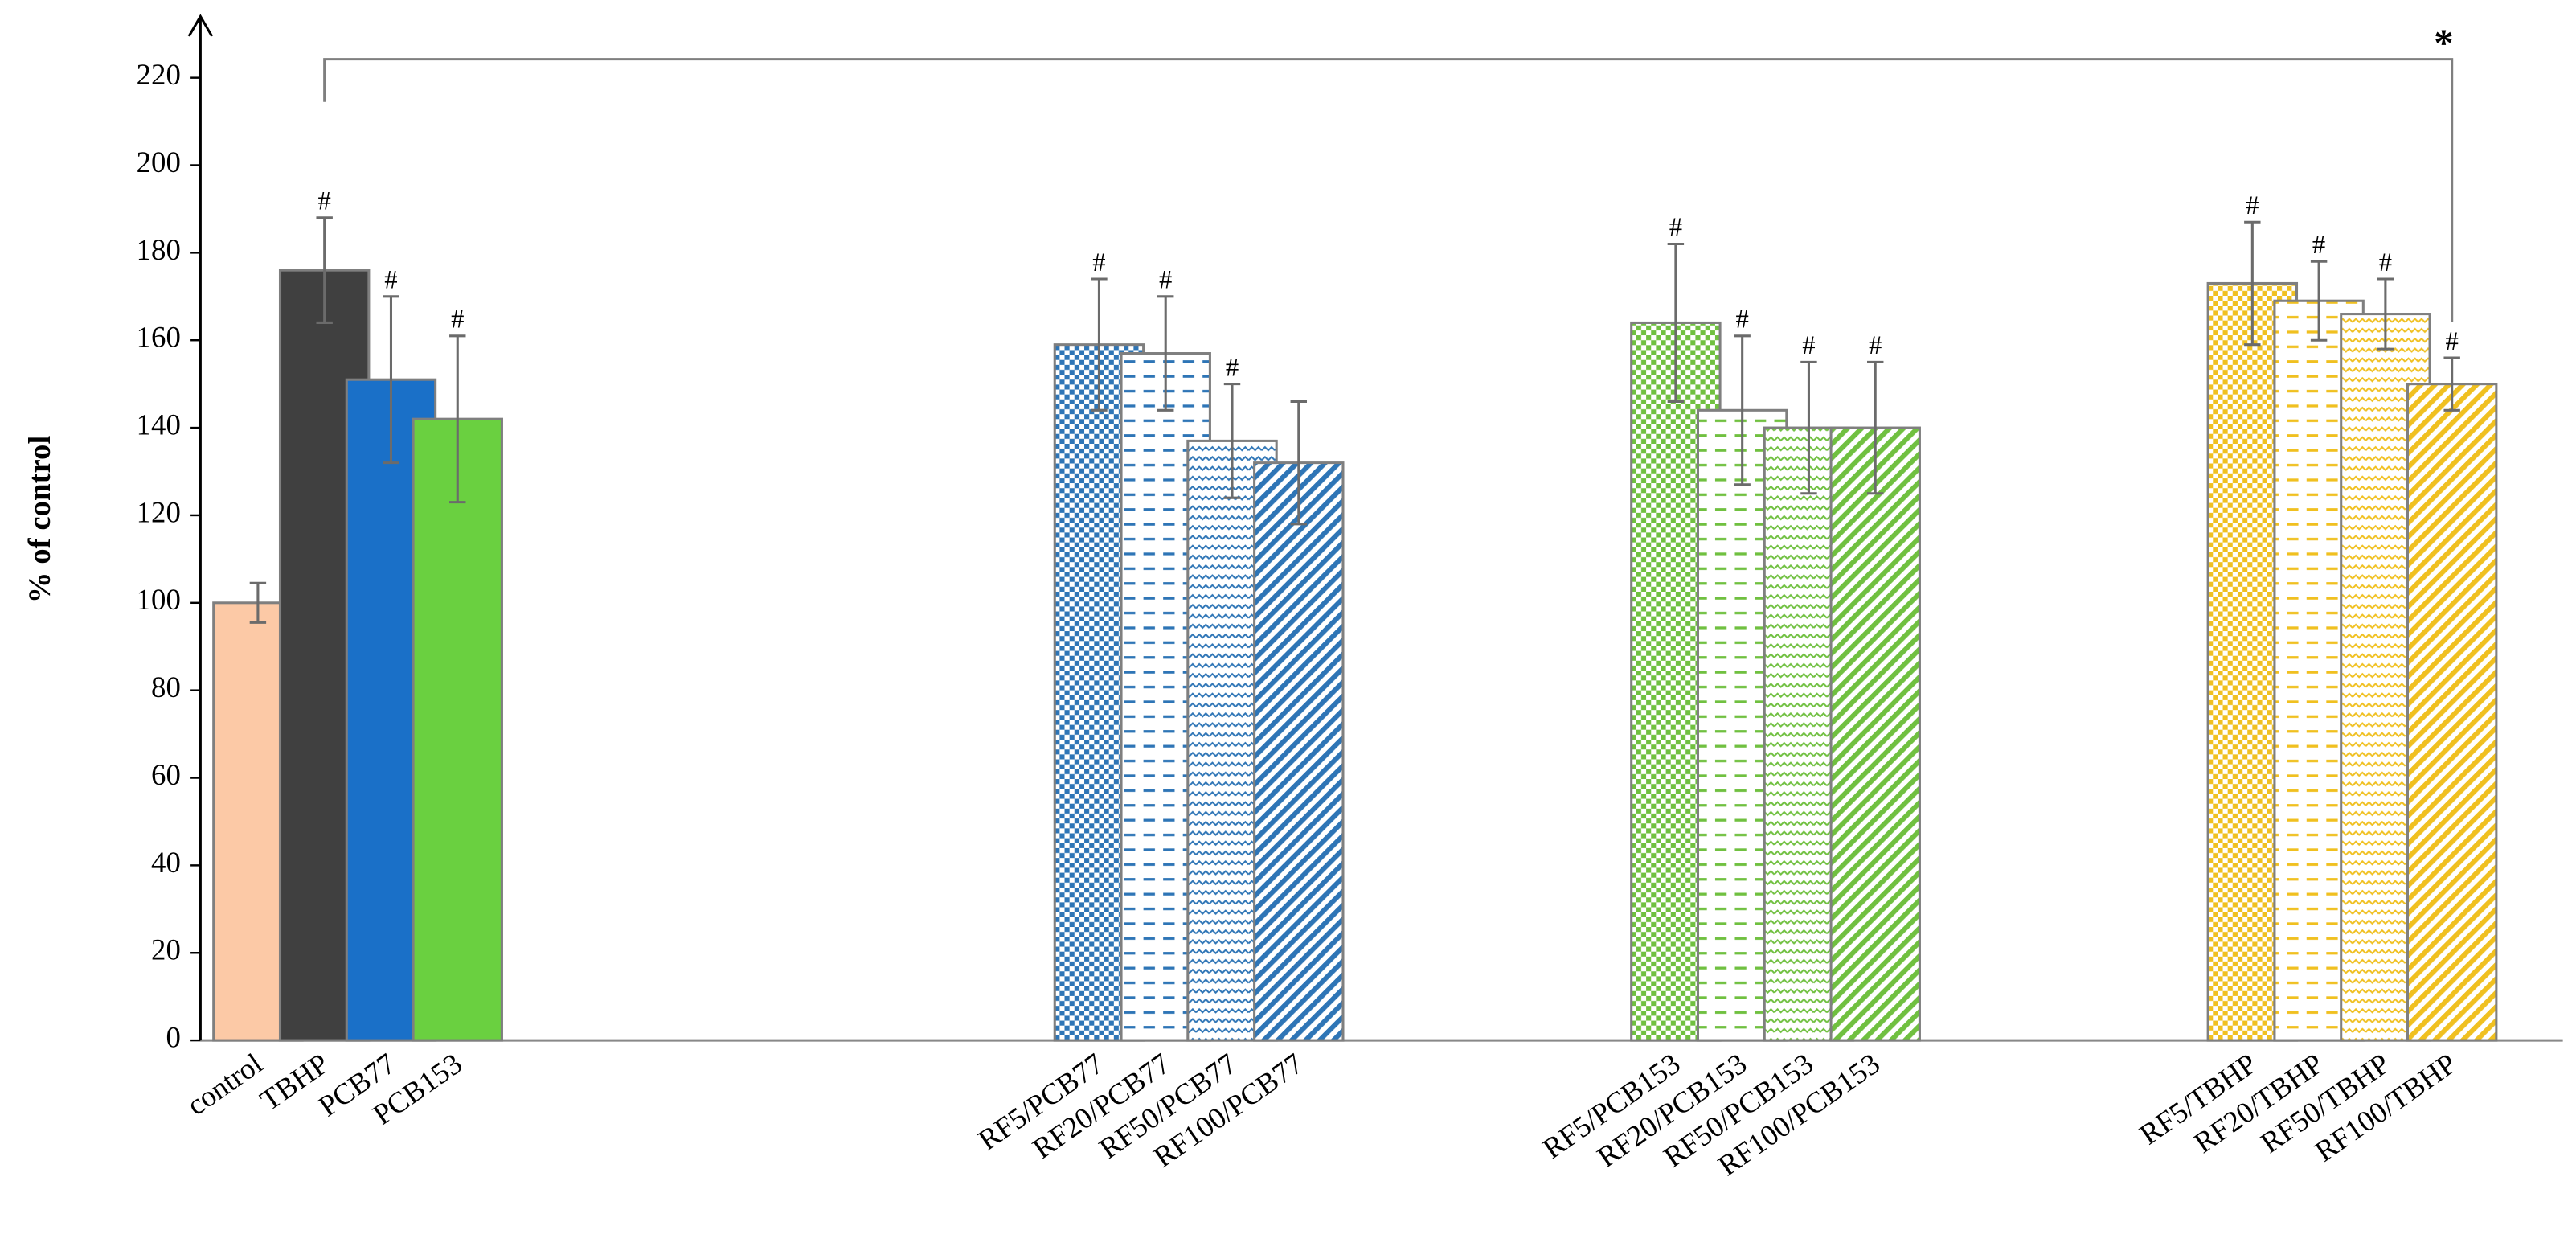  Describe the element at coordinates (166, 949) in the screenshot. I see `y-tick-label: 20` at that location.